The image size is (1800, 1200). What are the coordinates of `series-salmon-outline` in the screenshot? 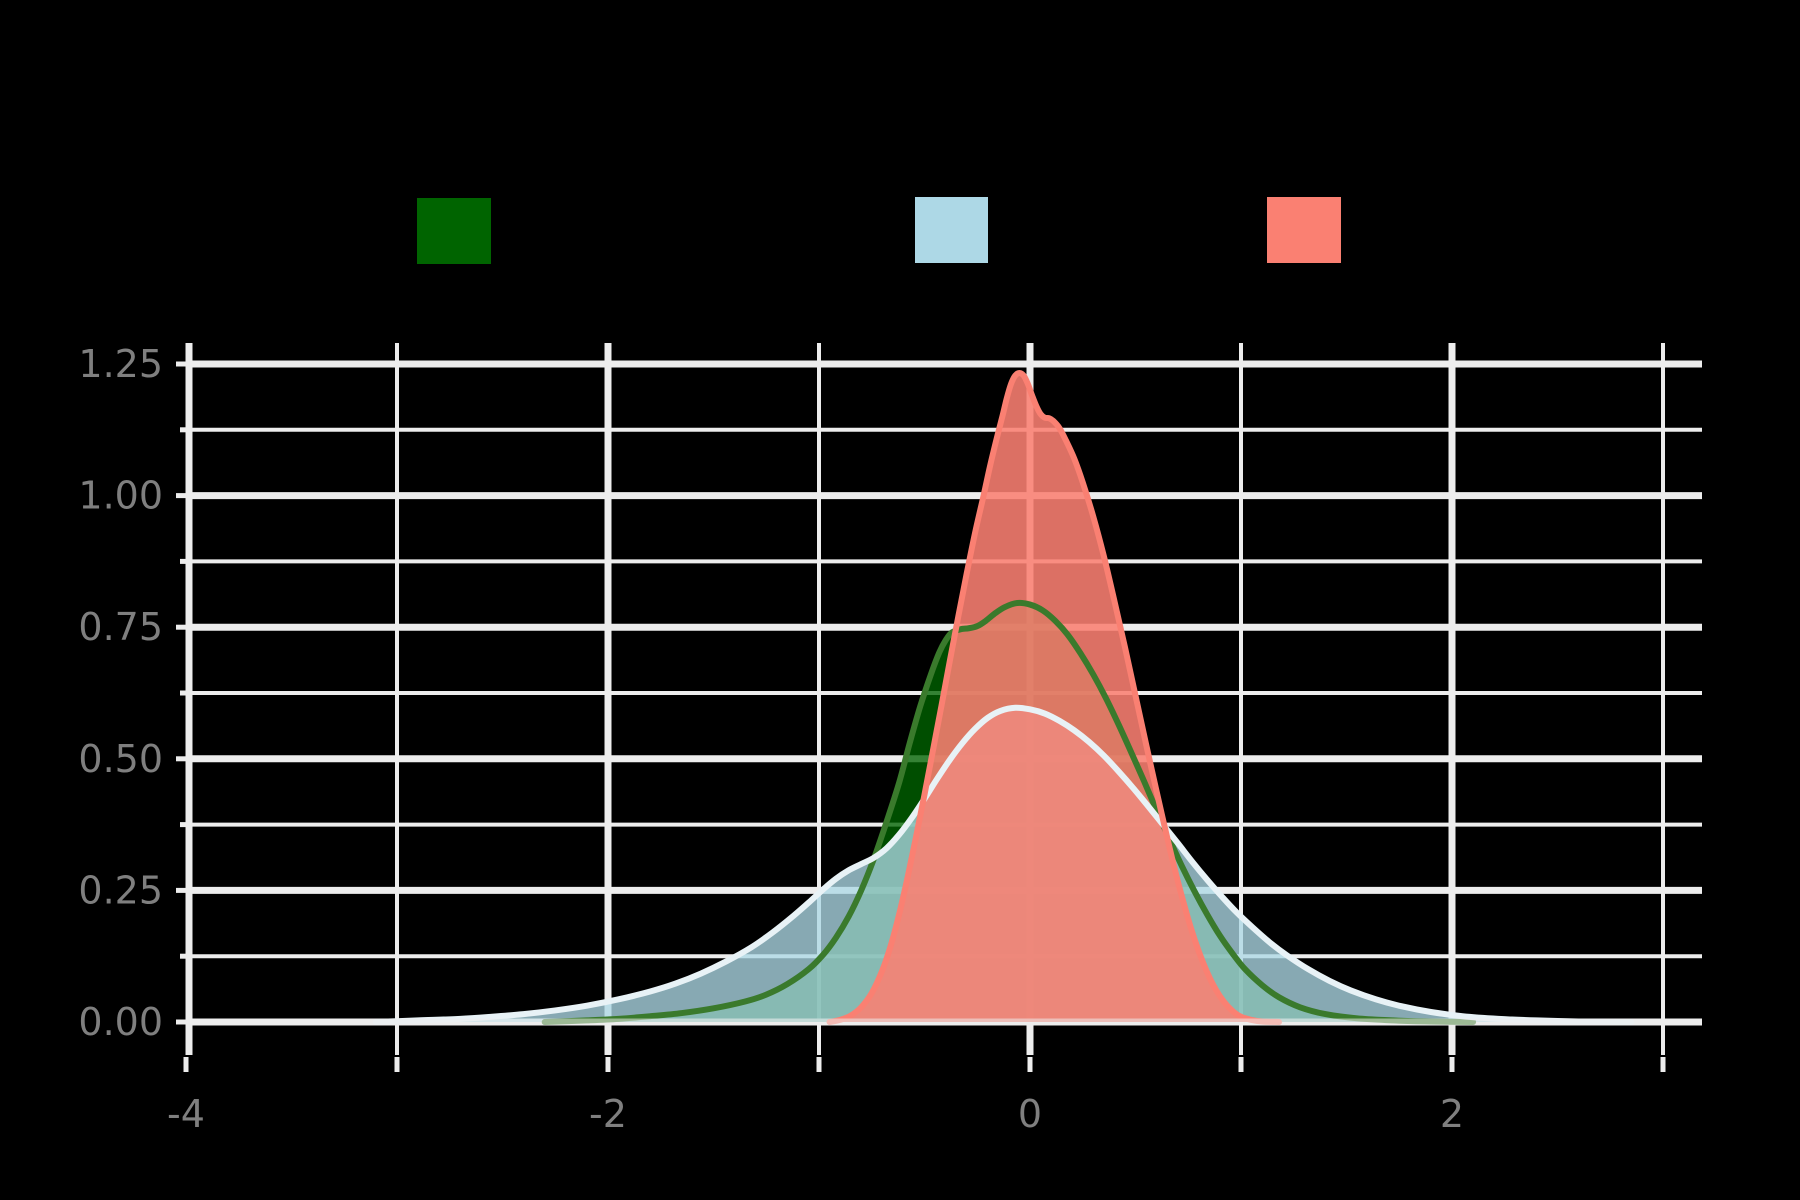 It's located at (1054, 697).